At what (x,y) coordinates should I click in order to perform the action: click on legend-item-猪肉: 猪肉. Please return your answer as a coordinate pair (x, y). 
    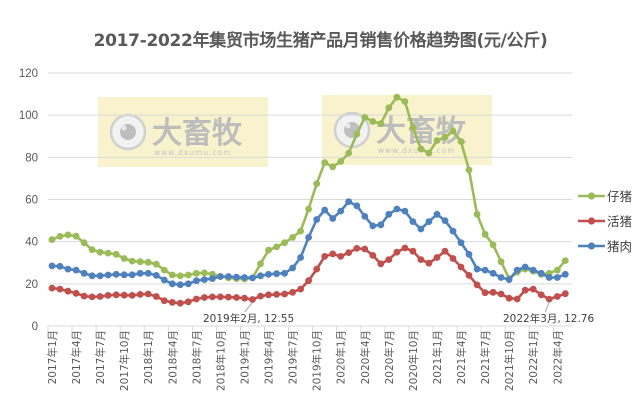
    Looking at the image, I should click on (605, 246).